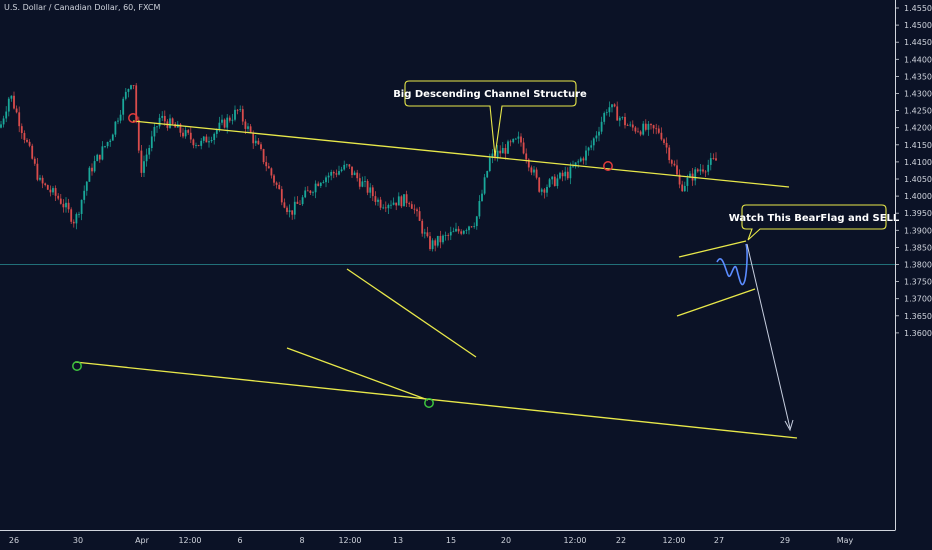  I want to click on projection-path, so click(732, 264).